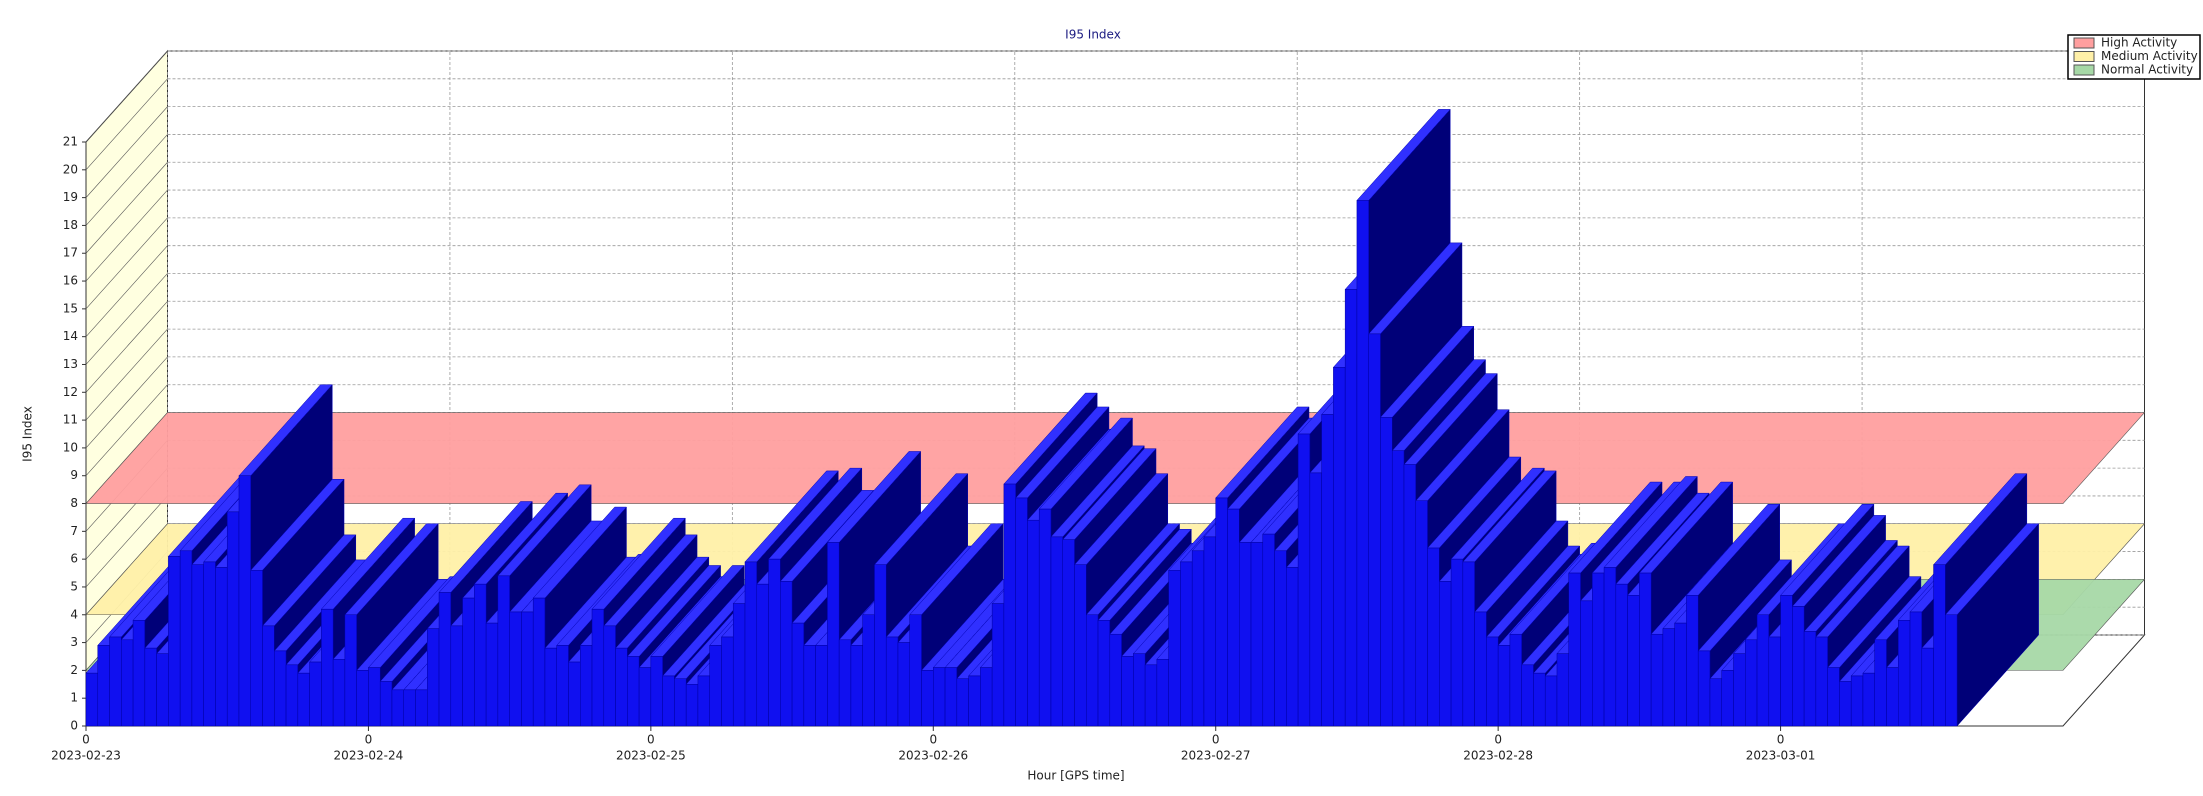  I want to click on y-tick-label: 19, so click(70, 197).